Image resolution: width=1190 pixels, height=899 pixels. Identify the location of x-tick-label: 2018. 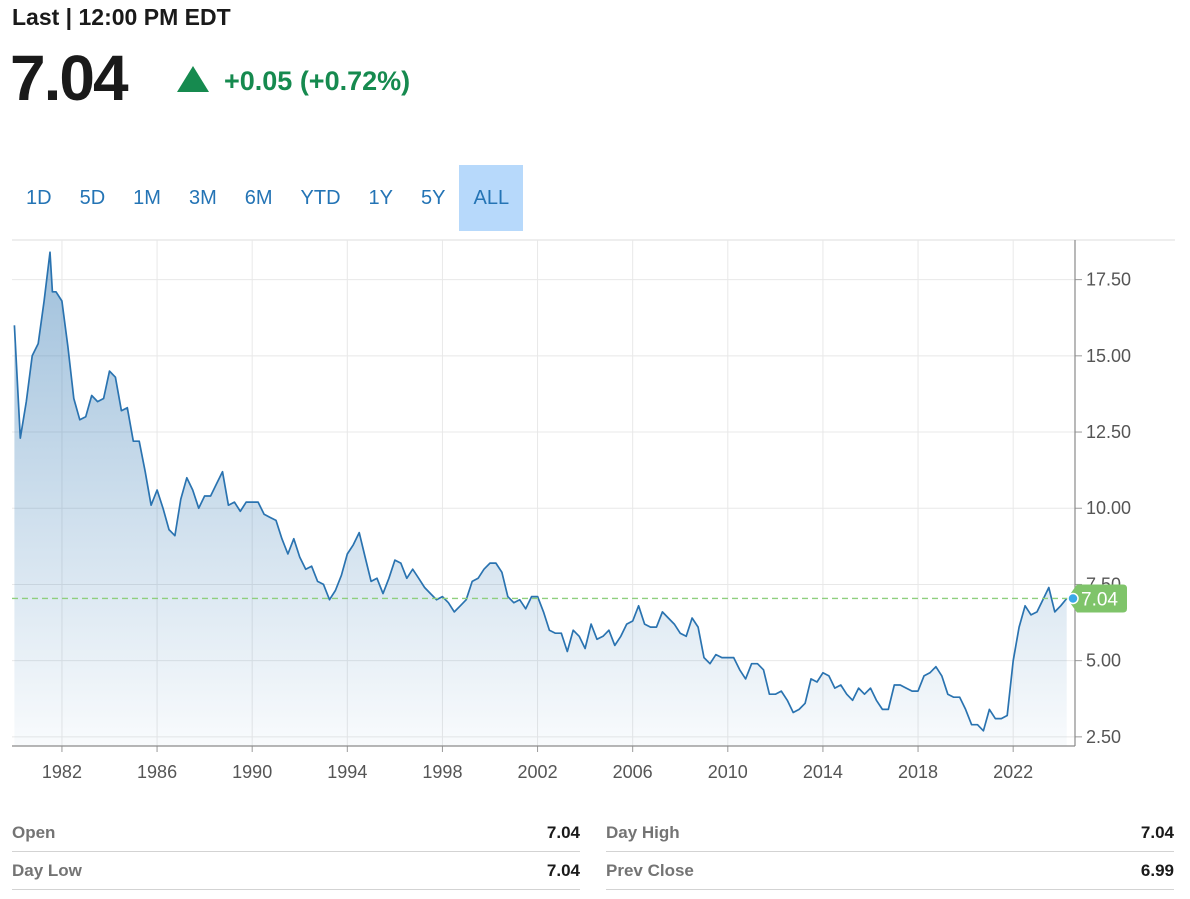
(918, 772).